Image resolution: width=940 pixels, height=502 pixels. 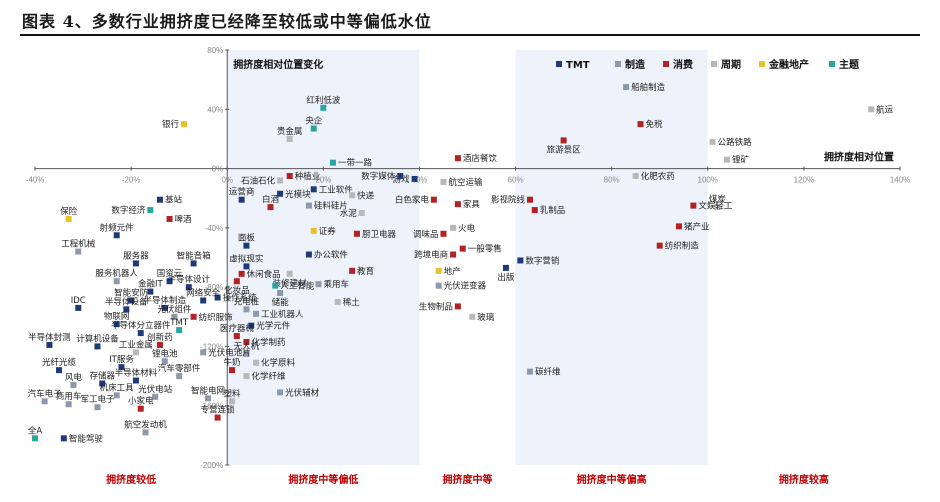 I want to click on point-label: 玻璃, so click(x=486, y=317).